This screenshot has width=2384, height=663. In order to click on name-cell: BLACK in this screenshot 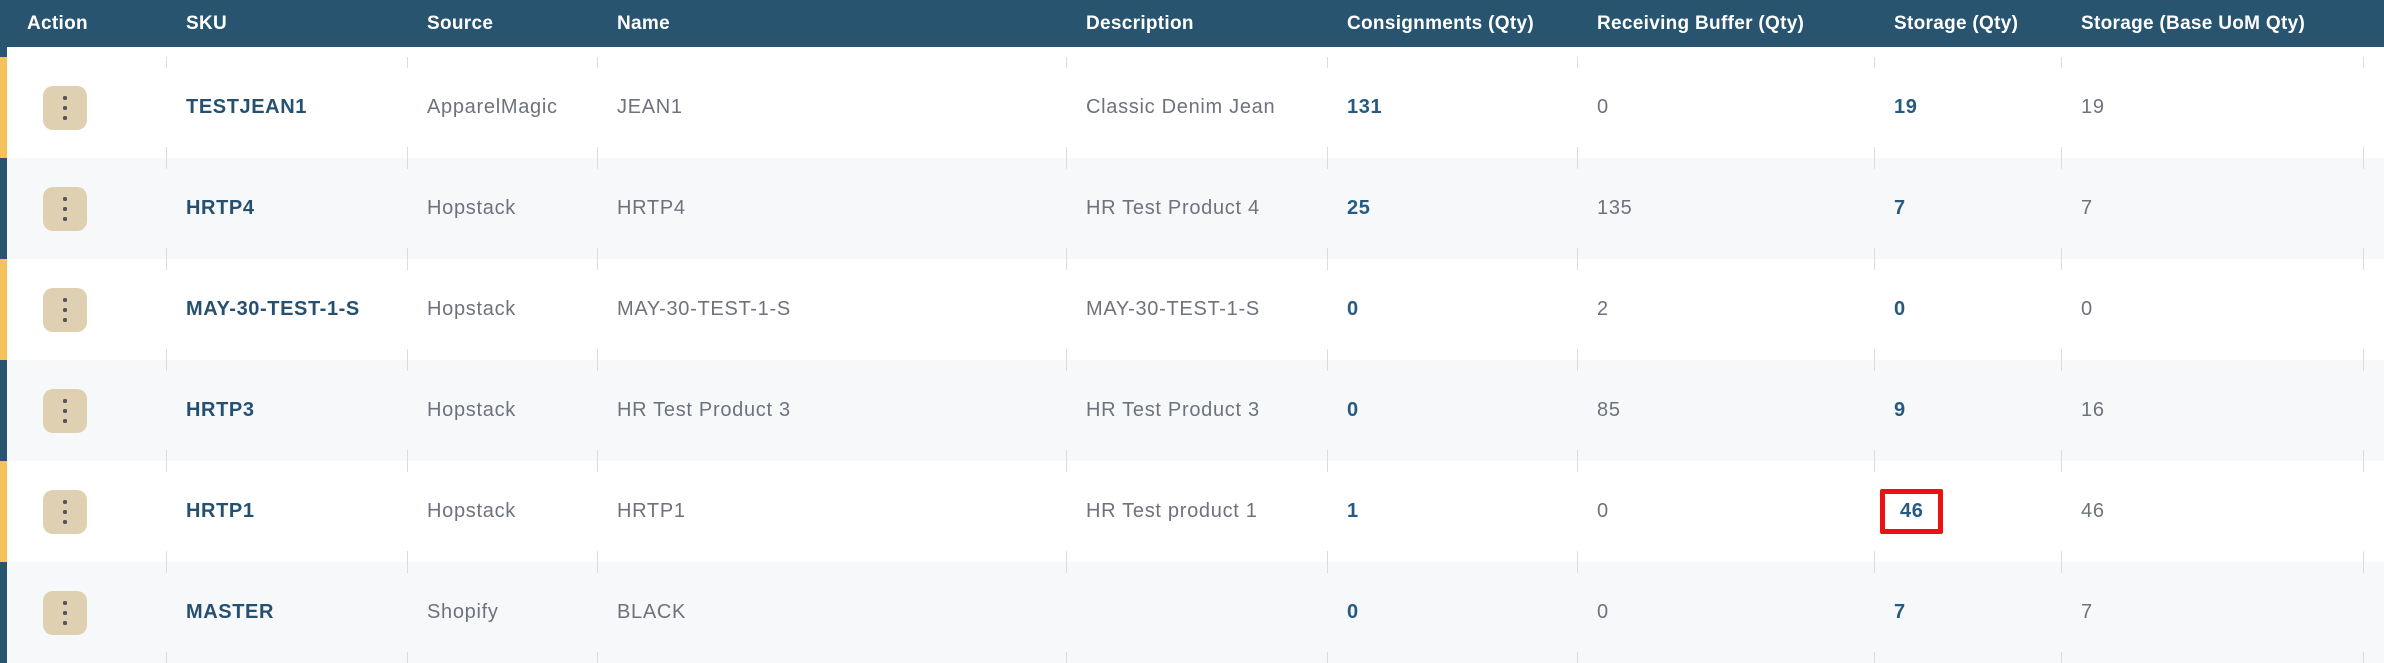, I will do `click(831, 612)`.